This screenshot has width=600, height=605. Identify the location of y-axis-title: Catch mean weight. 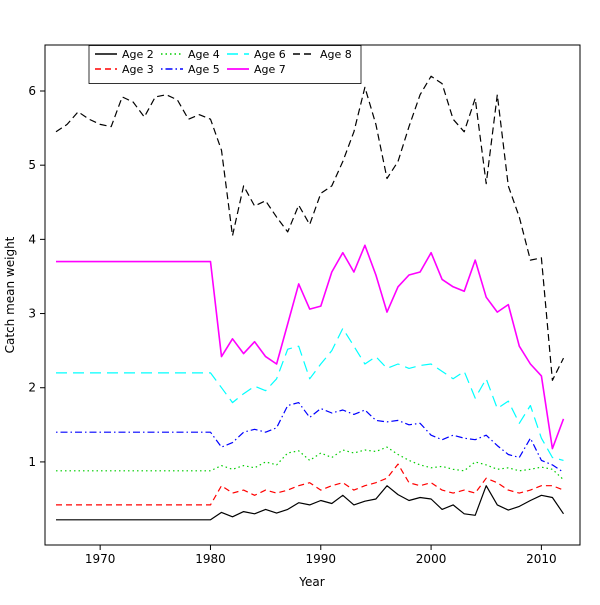
(10, 294).